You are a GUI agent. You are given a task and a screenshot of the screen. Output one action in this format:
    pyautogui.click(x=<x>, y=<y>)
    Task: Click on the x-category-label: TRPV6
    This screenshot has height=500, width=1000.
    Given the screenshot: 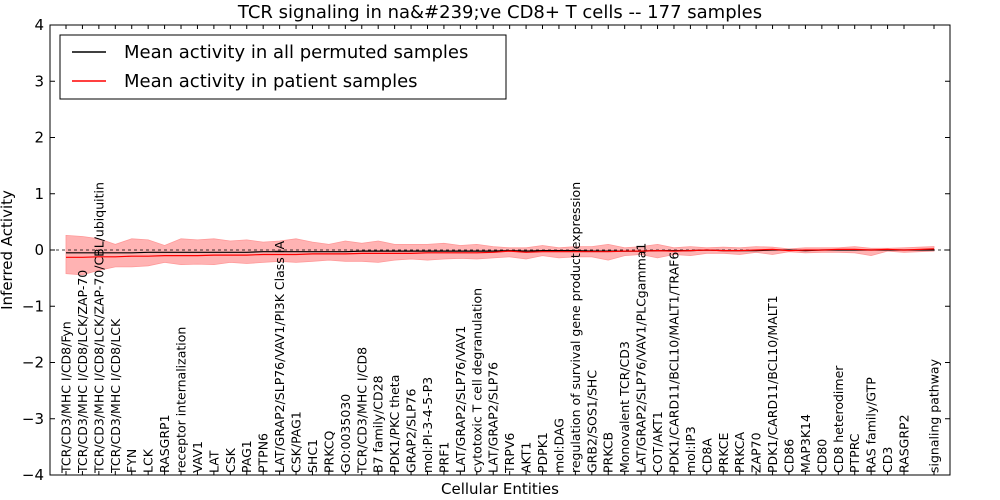 What is the action you would take?
    pyautogui.click(x=509, y=453)
    